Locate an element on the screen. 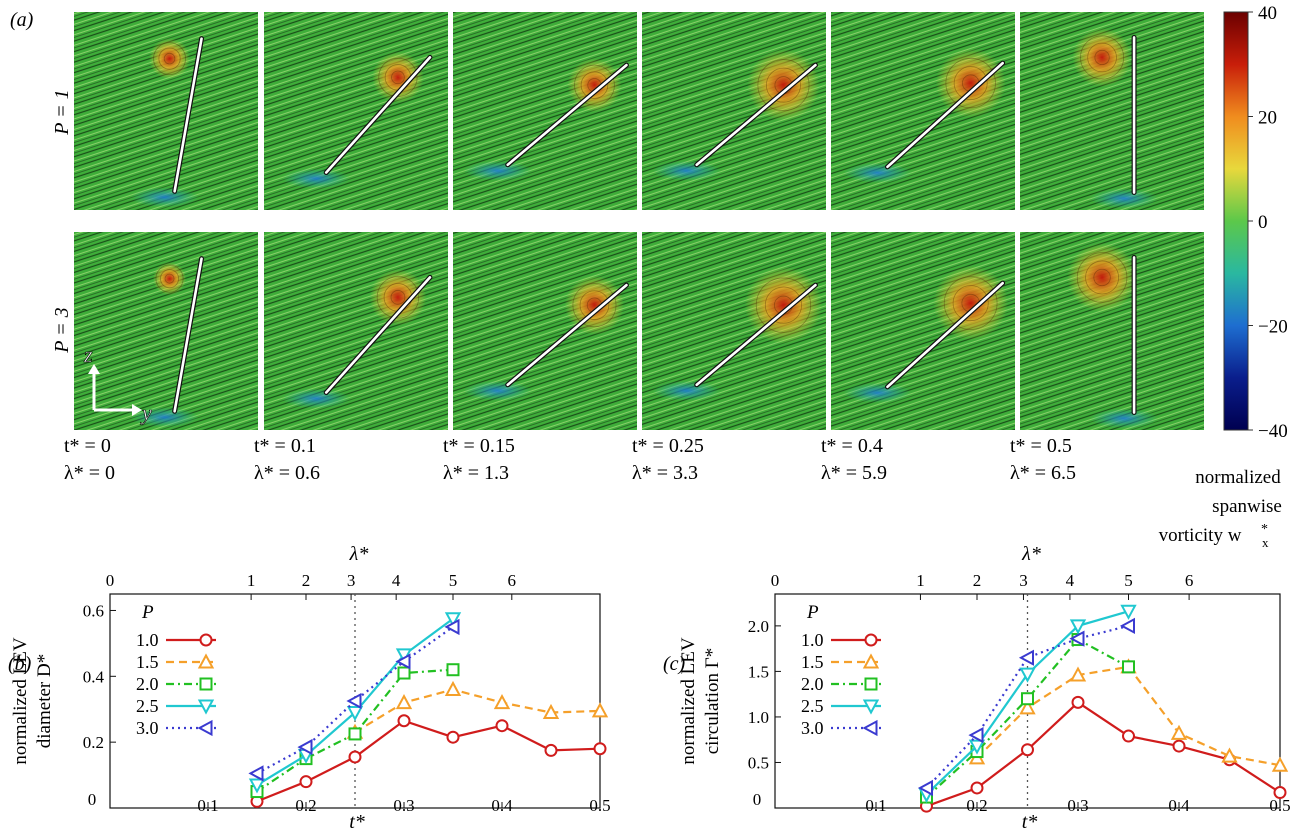 The image size is (1310, 829). series-line is located at coordinates (1027, 706).